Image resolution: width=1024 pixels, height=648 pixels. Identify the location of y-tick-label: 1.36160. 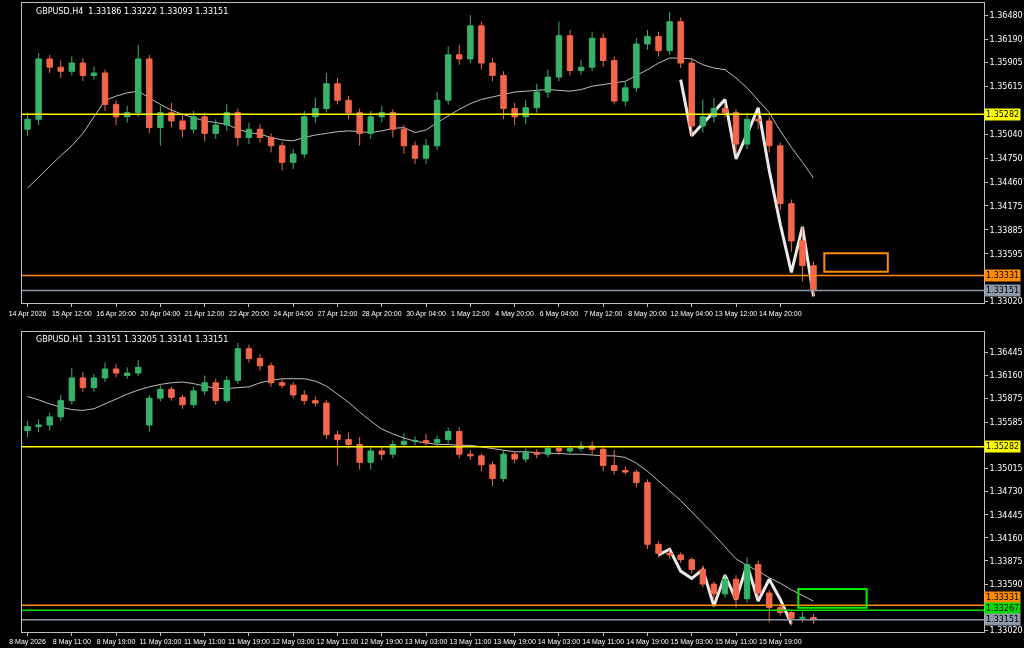
(1006, 376).